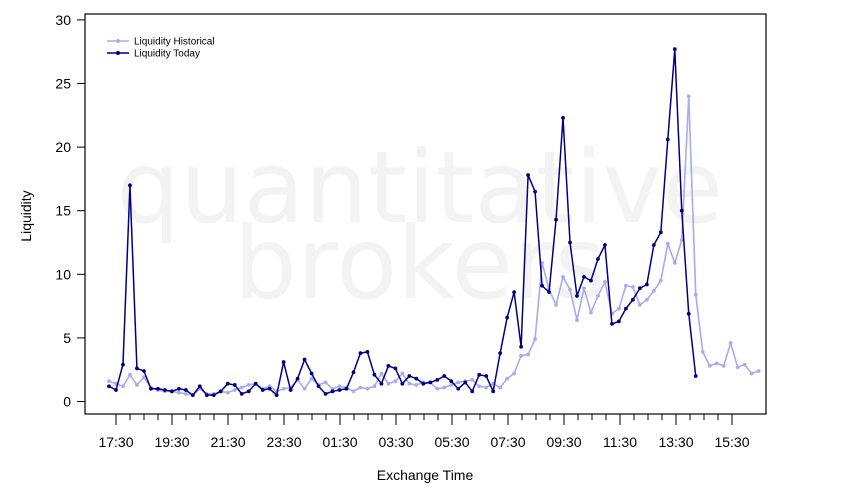 The image size is (850, 500). I want to click on y-tick-label: 25, so click(63, 84).